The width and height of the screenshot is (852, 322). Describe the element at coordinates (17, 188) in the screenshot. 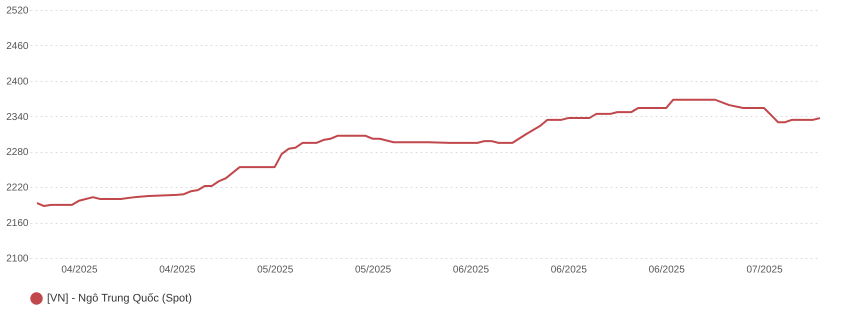

I see `y-tick-label: 2220` at that location.